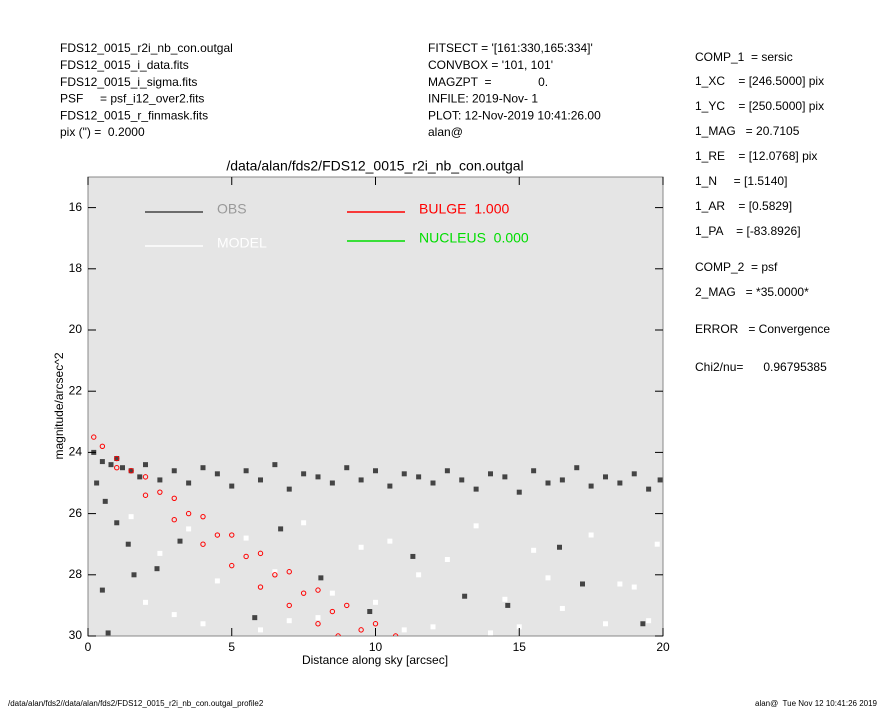  What do you see at coordinates (762, 329) in the screenshot?
I see `info-right: ERROR = Convergence` at bounding box center [762, 329].